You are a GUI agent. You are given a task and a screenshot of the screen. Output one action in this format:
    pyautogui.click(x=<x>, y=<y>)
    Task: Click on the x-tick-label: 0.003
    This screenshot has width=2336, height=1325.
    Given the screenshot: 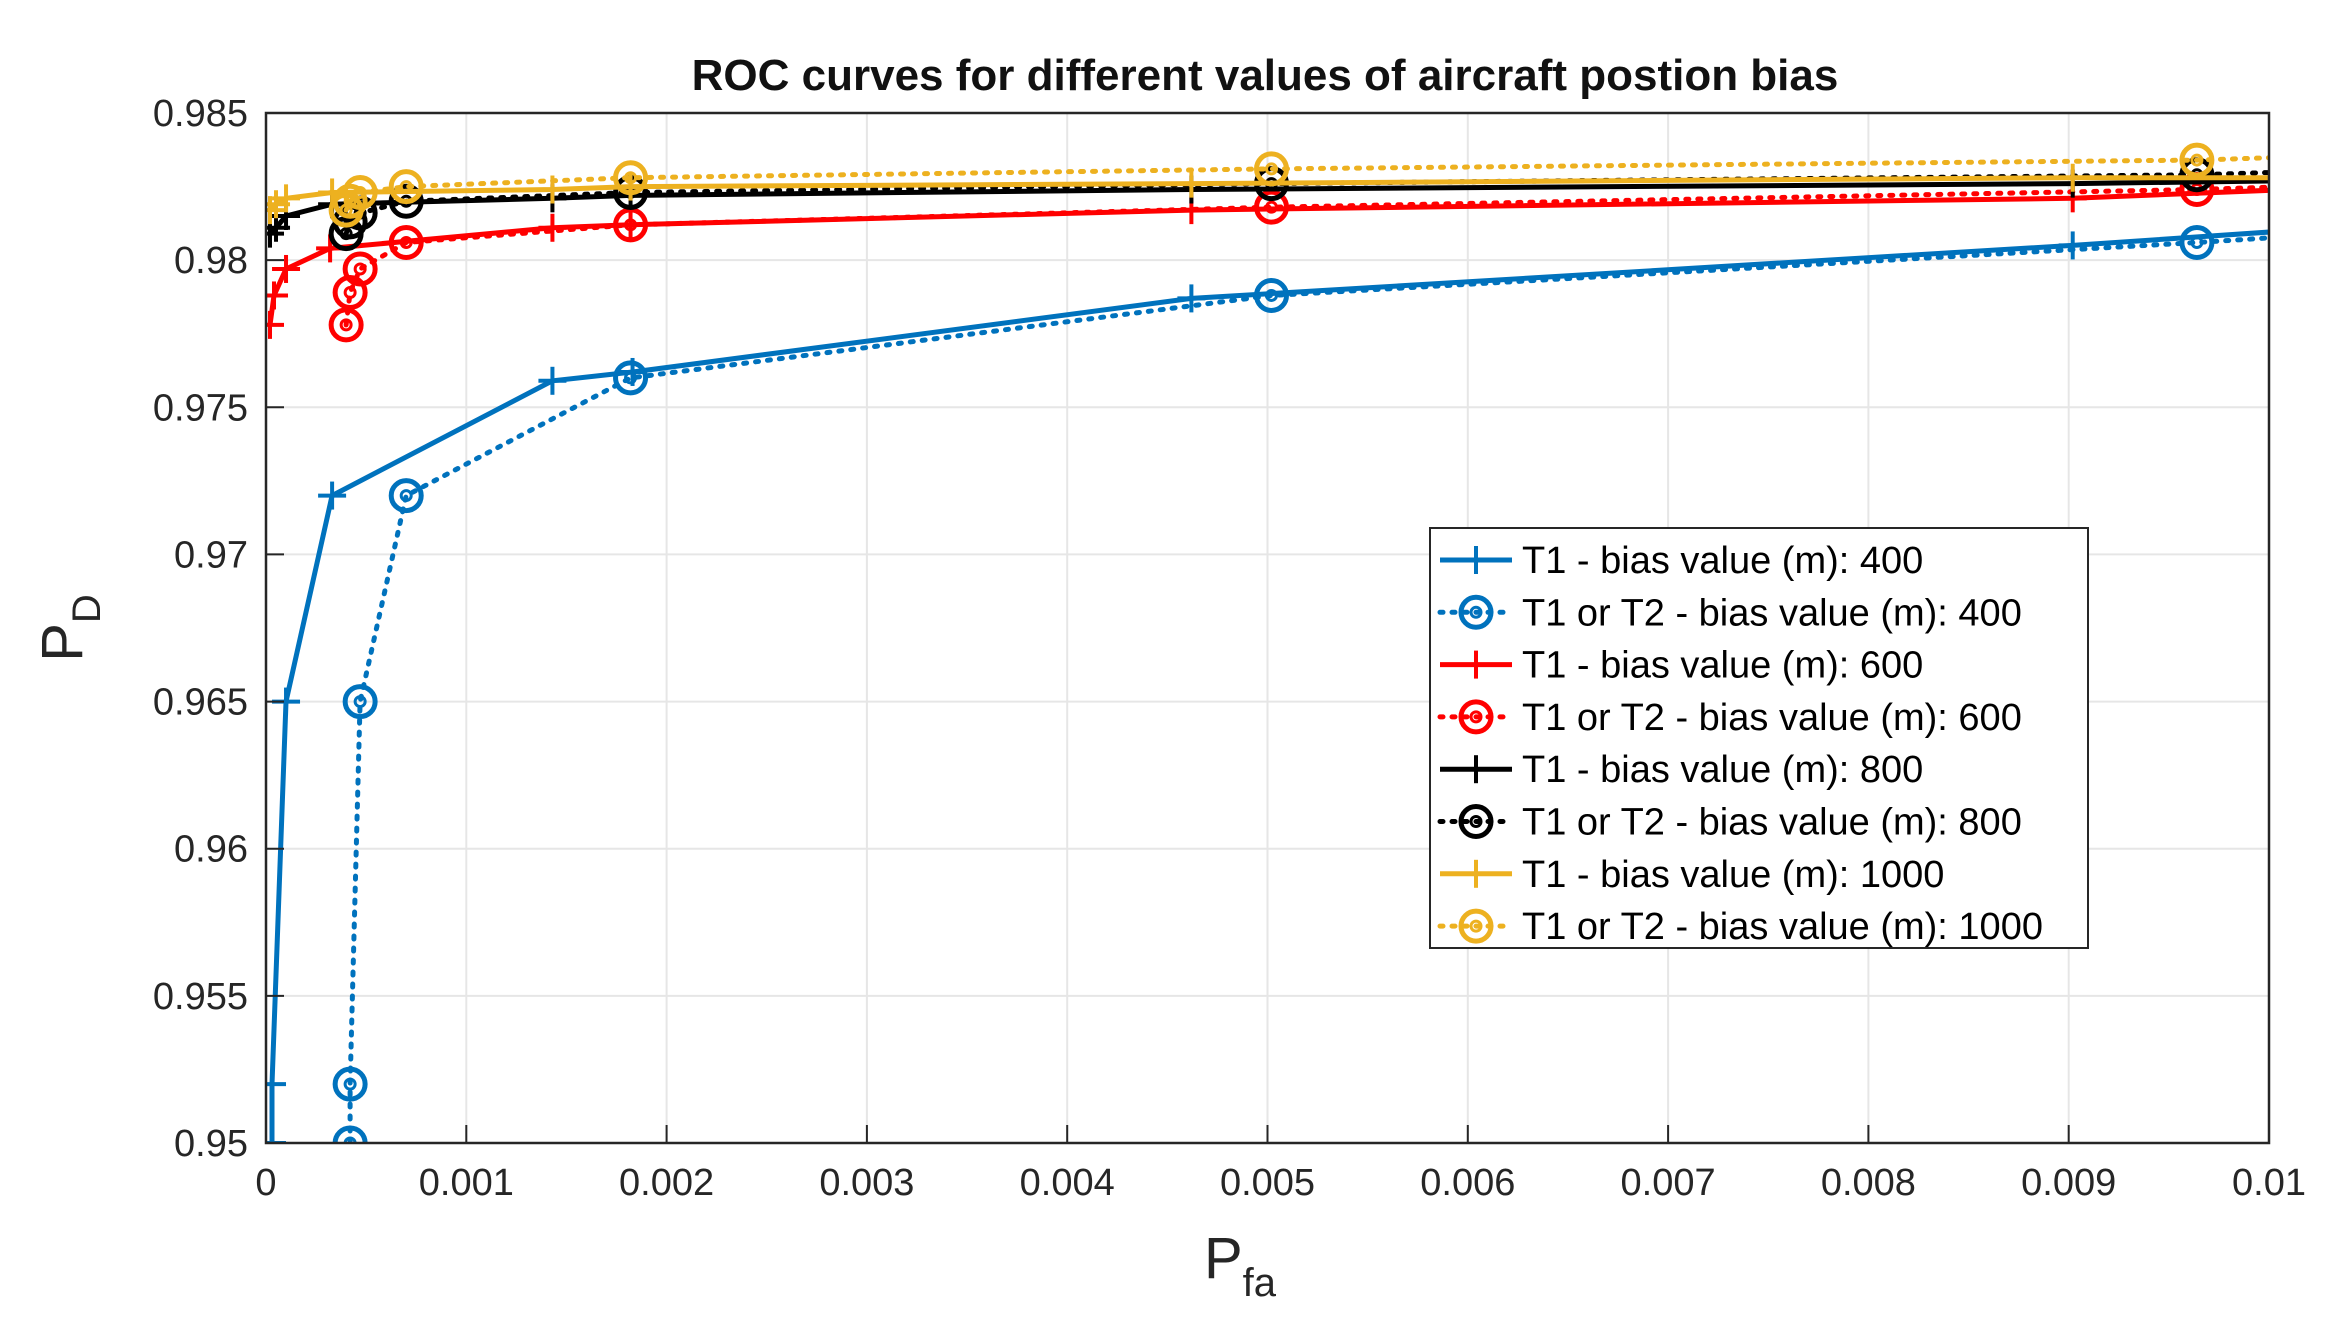 What is the action you would take?
    pyautogui.click(x=866, y=1183)
    